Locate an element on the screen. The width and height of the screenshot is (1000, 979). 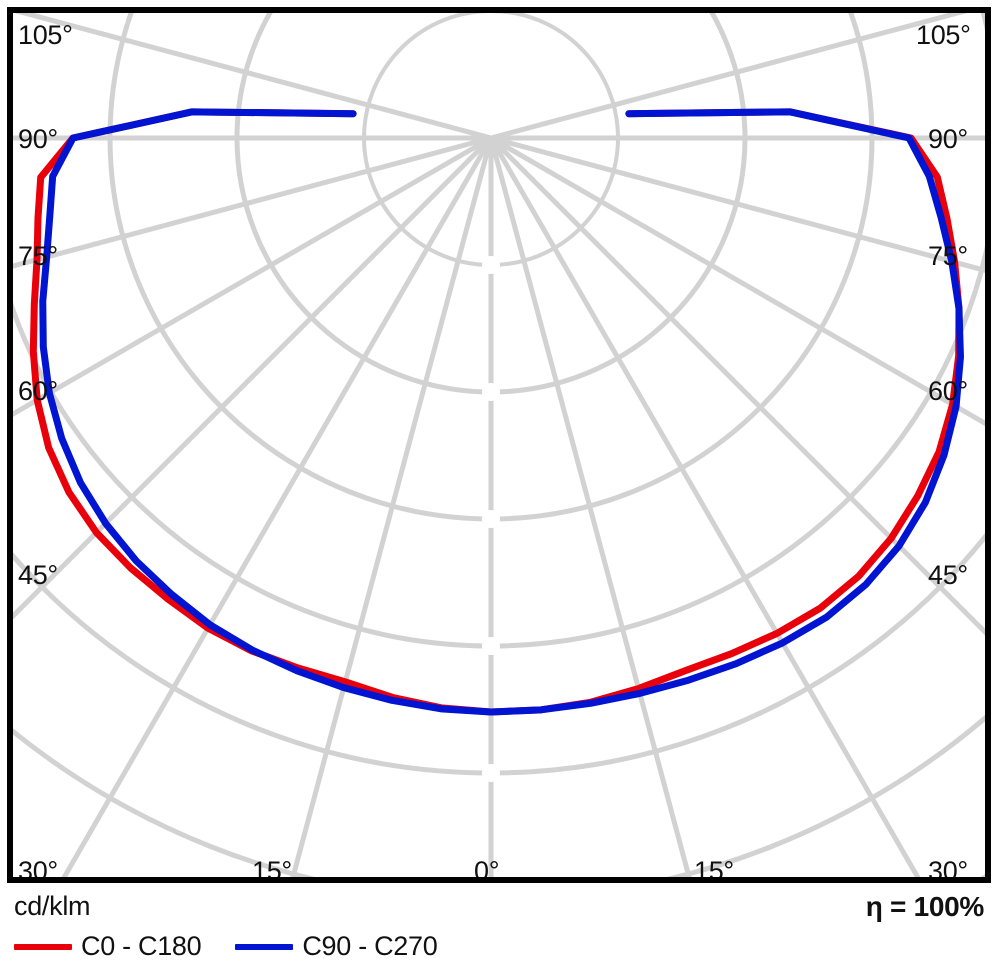
axis-tick-label-right-0: 105° is located at coordinates (943, 35).